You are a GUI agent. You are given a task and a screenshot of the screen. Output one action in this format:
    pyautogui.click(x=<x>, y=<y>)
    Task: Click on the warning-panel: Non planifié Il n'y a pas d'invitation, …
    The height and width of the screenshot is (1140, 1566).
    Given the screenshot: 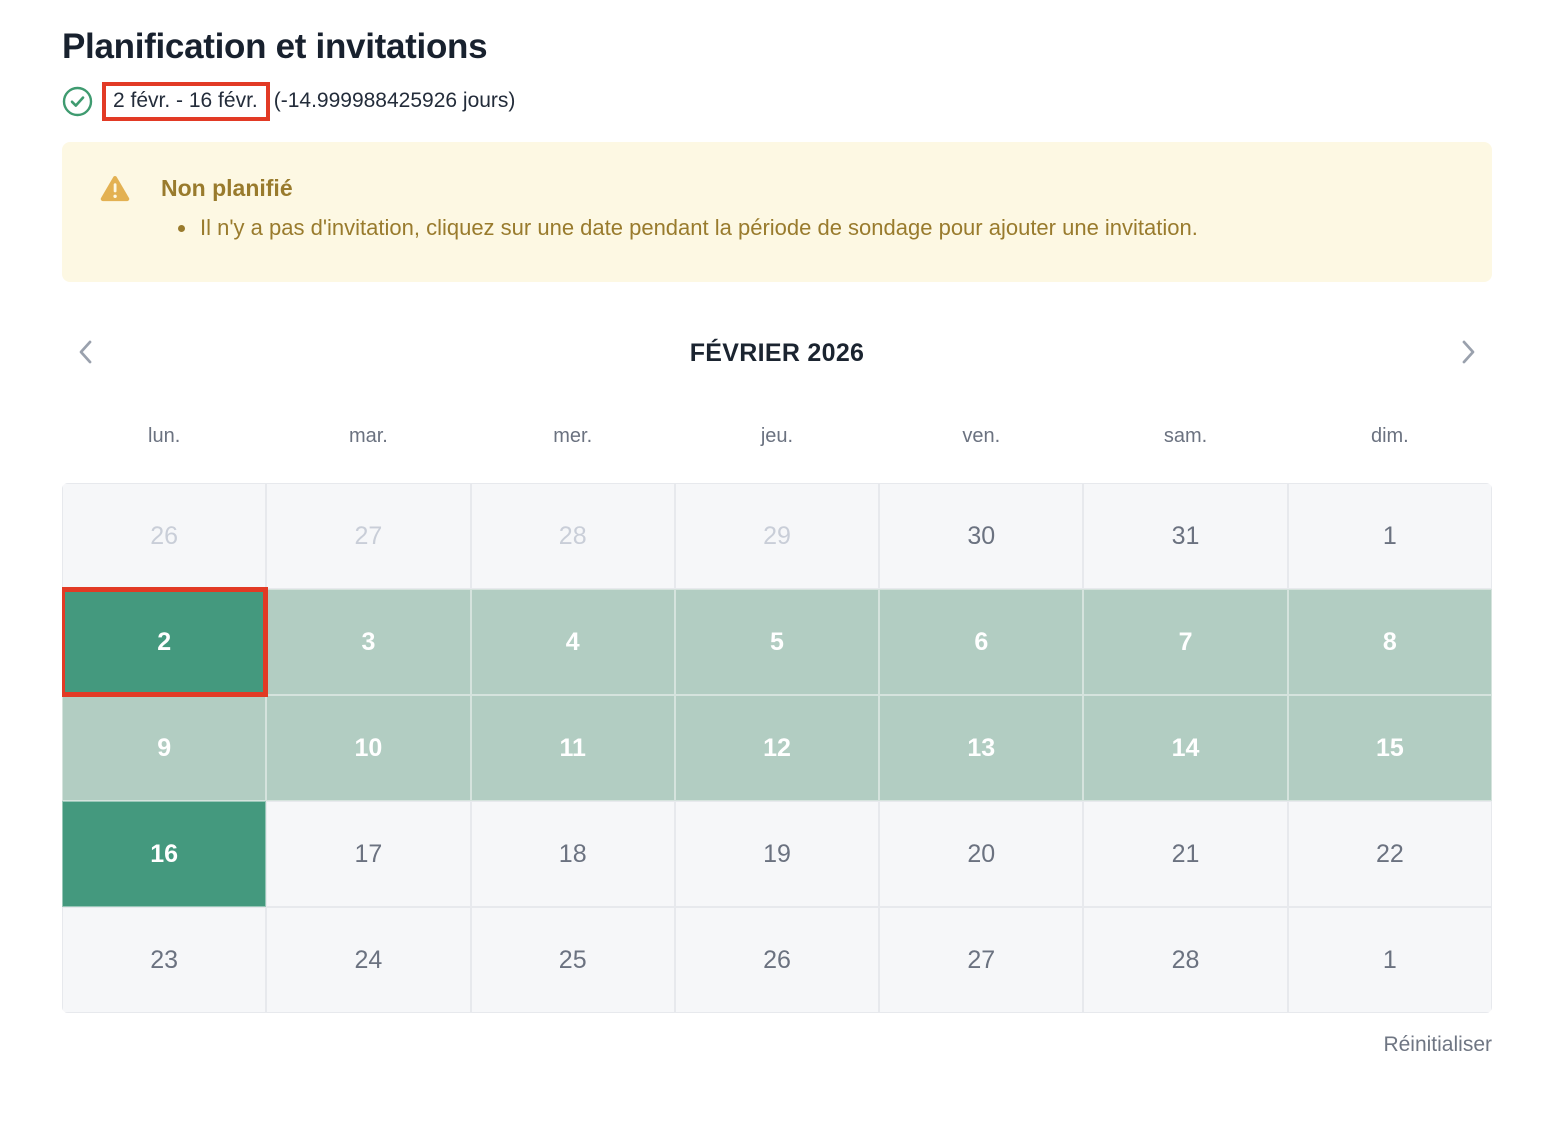 What is the action you would take?
    pyautogui.click(x=777, y=212)
    